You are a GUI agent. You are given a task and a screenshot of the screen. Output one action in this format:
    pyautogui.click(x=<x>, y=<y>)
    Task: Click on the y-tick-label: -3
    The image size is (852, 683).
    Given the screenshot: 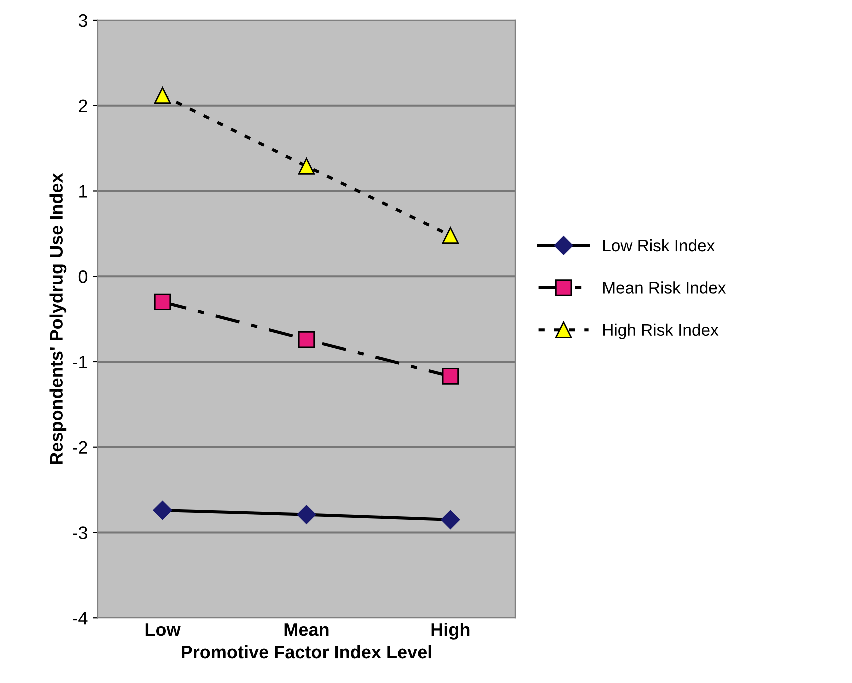 What is the action you would take?
    pyautogui.click(x=80, y=533)
    